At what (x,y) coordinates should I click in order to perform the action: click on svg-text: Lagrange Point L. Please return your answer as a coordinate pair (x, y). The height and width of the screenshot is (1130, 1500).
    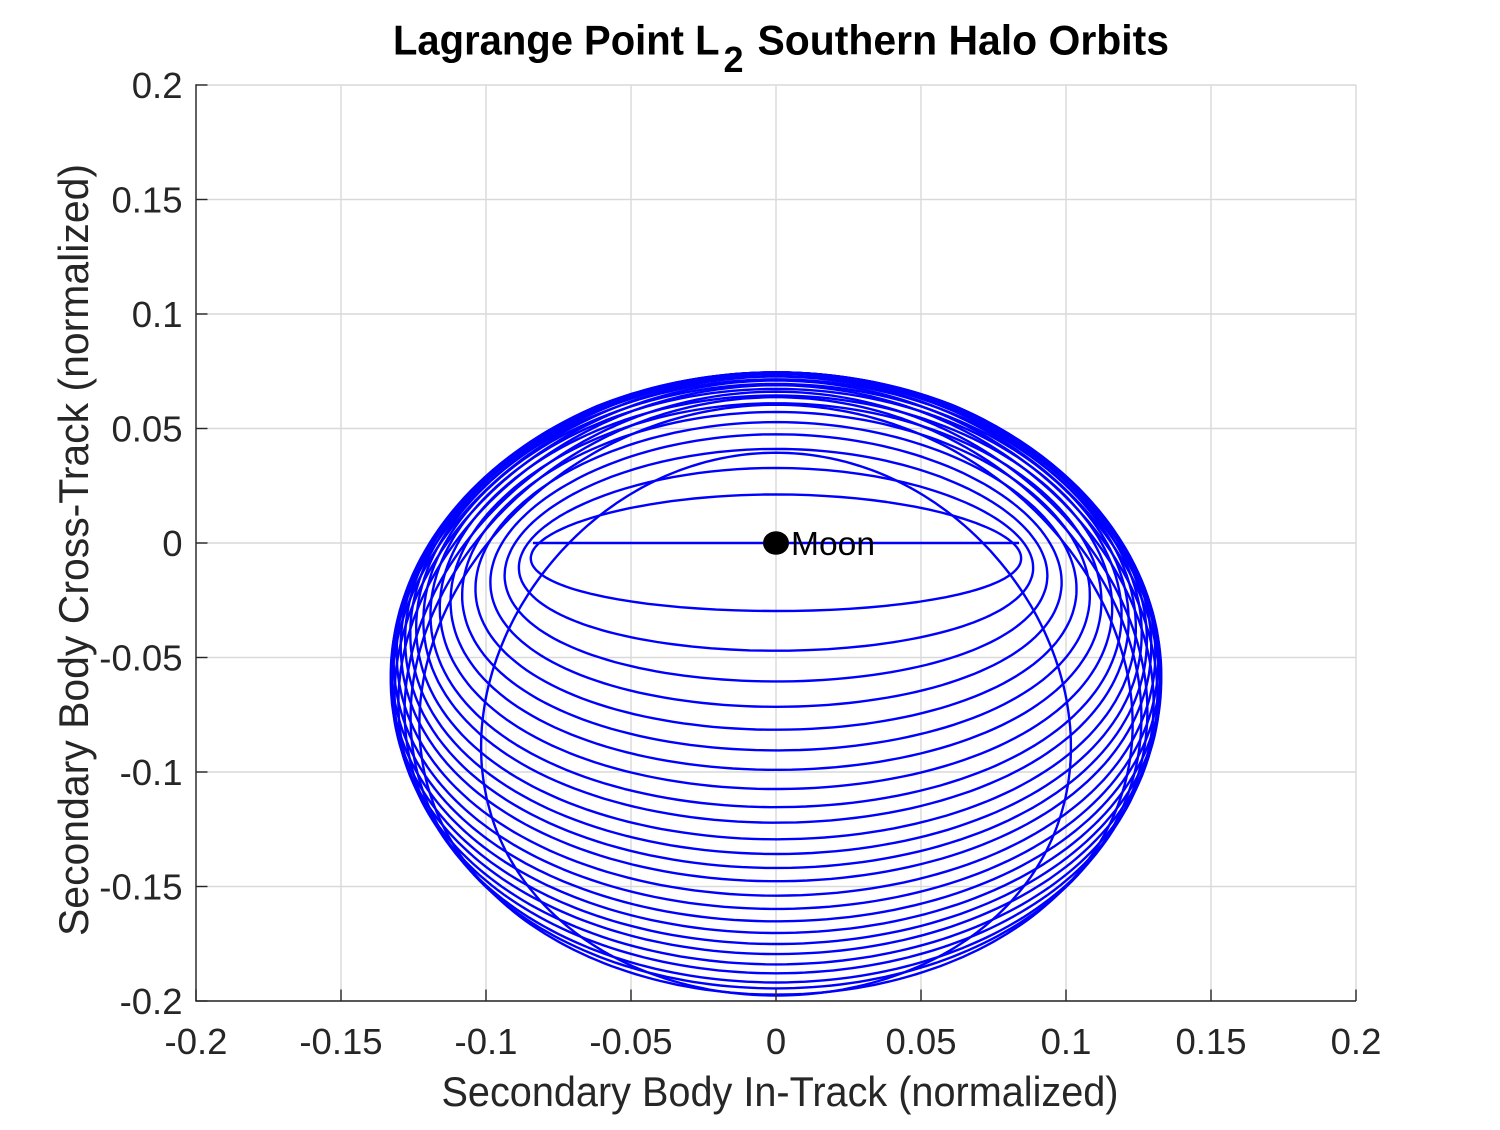
    Looking at the image, I should click on (556, 40).